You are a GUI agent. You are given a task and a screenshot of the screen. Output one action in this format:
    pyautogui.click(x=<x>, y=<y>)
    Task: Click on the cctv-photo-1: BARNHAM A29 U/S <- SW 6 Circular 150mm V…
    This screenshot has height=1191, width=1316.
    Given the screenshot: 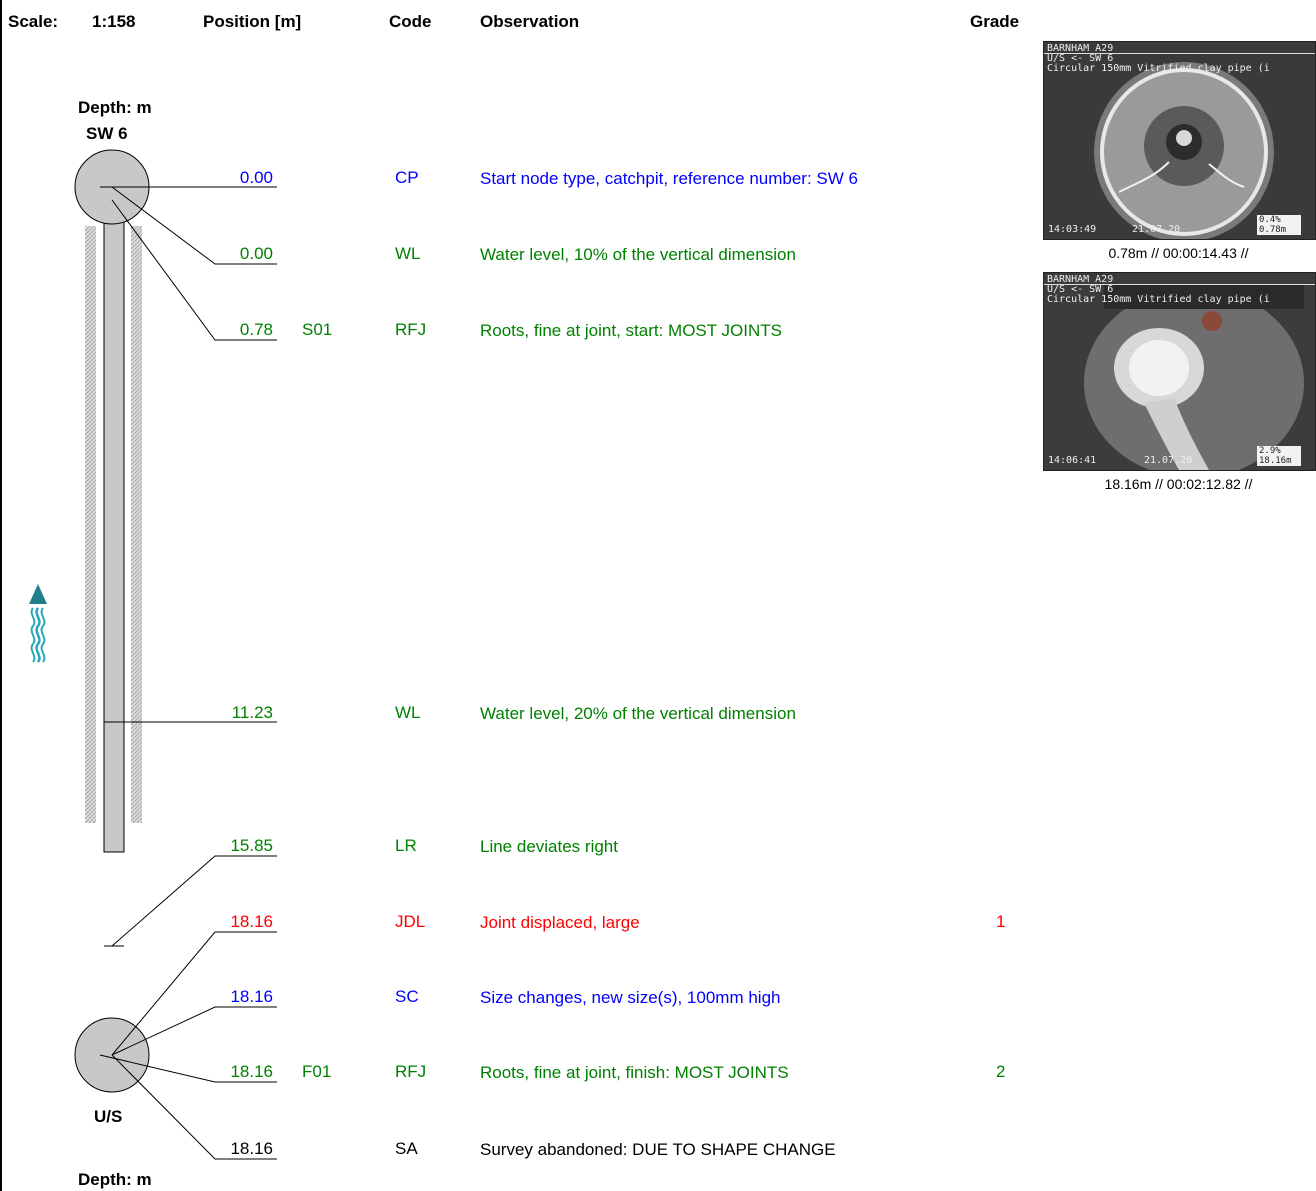 What is the action you would take?
    pyautogui.click(x=1179, y=140)
    